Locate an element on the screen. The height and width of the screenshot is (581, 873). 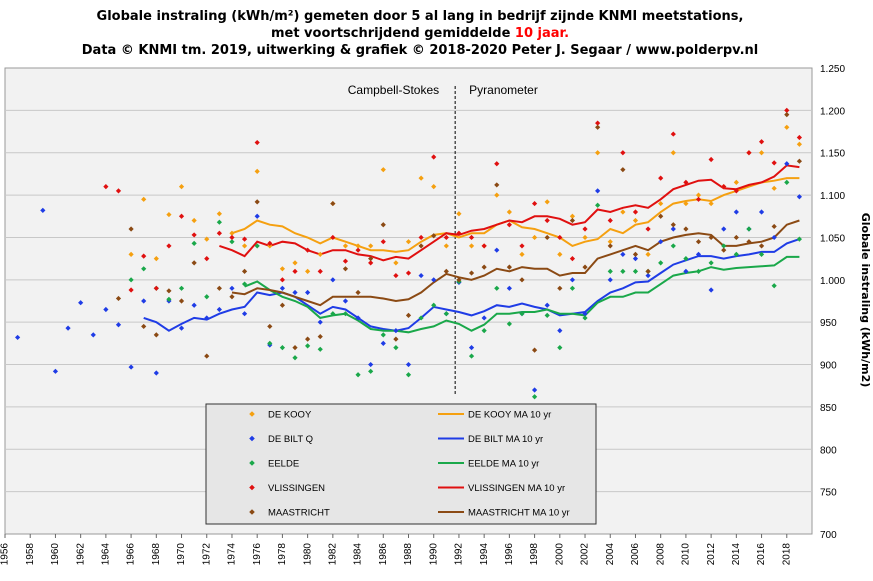
legend-ma-label: DE KOOY MA 10 yr is located at coordinates (509, 415).